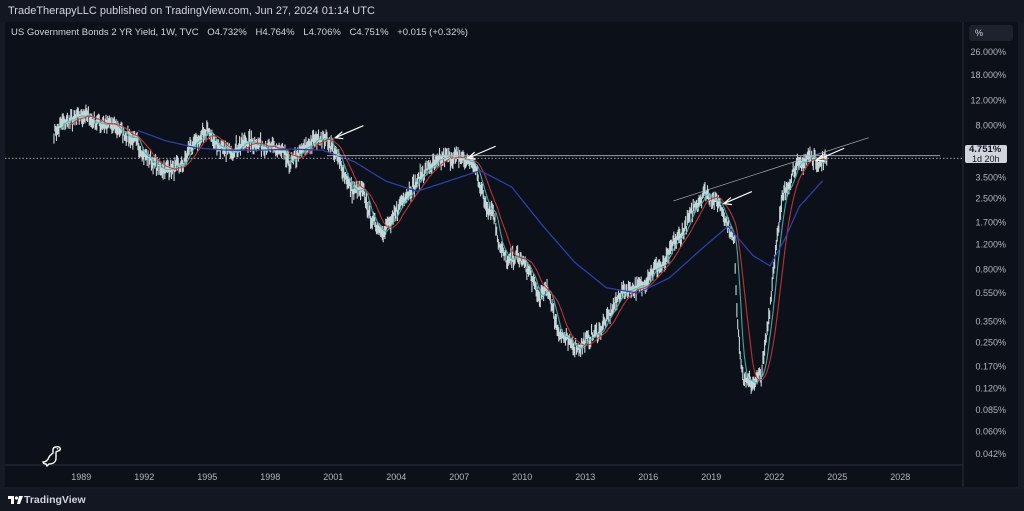  What do you see at coordinates (990, 244) in the screenshot?
I see `y-tick-label: 1.200%` at bounding box center [990, 244].